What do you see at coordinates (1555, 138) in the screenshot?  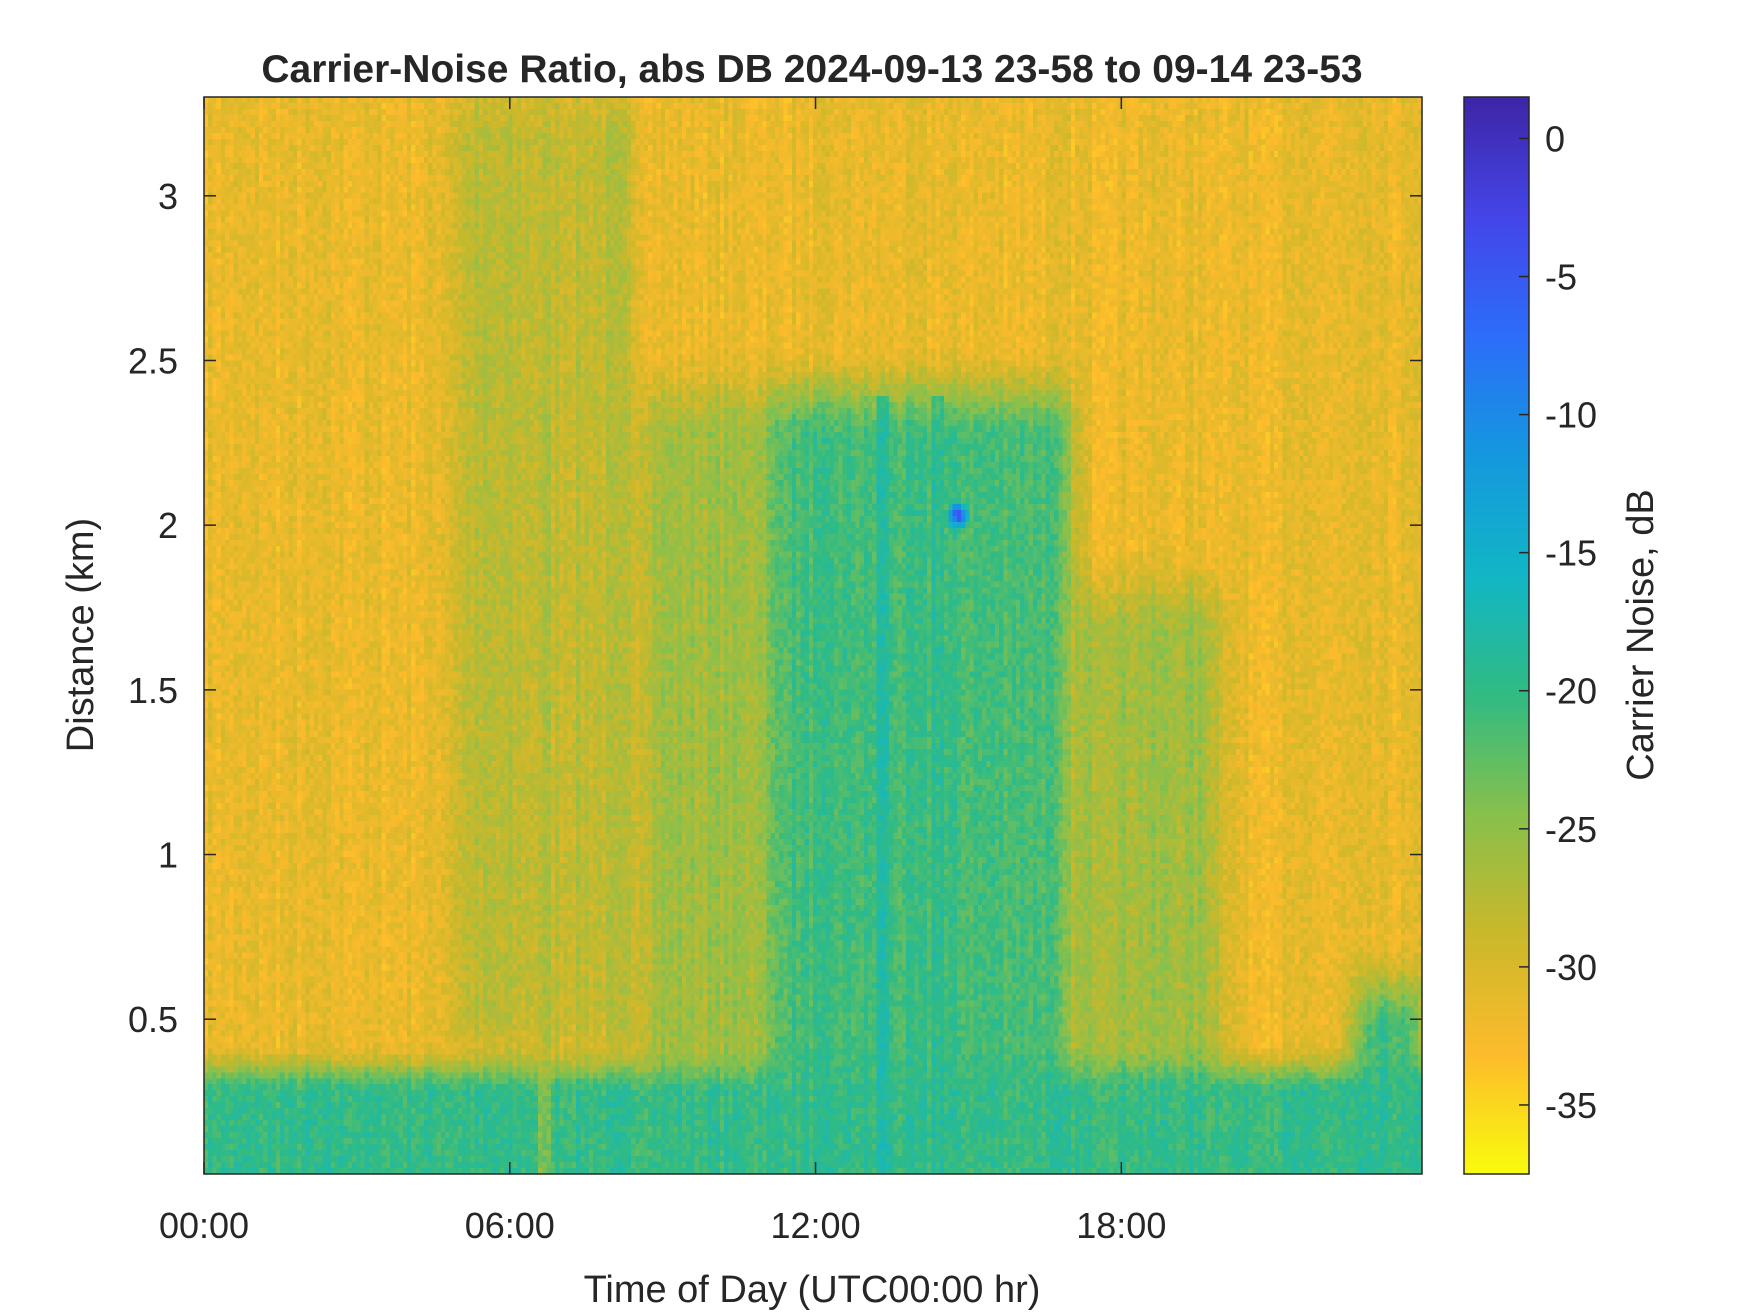 I see `colorbar-tick-label: 0` at bounding box center [1555, 138].